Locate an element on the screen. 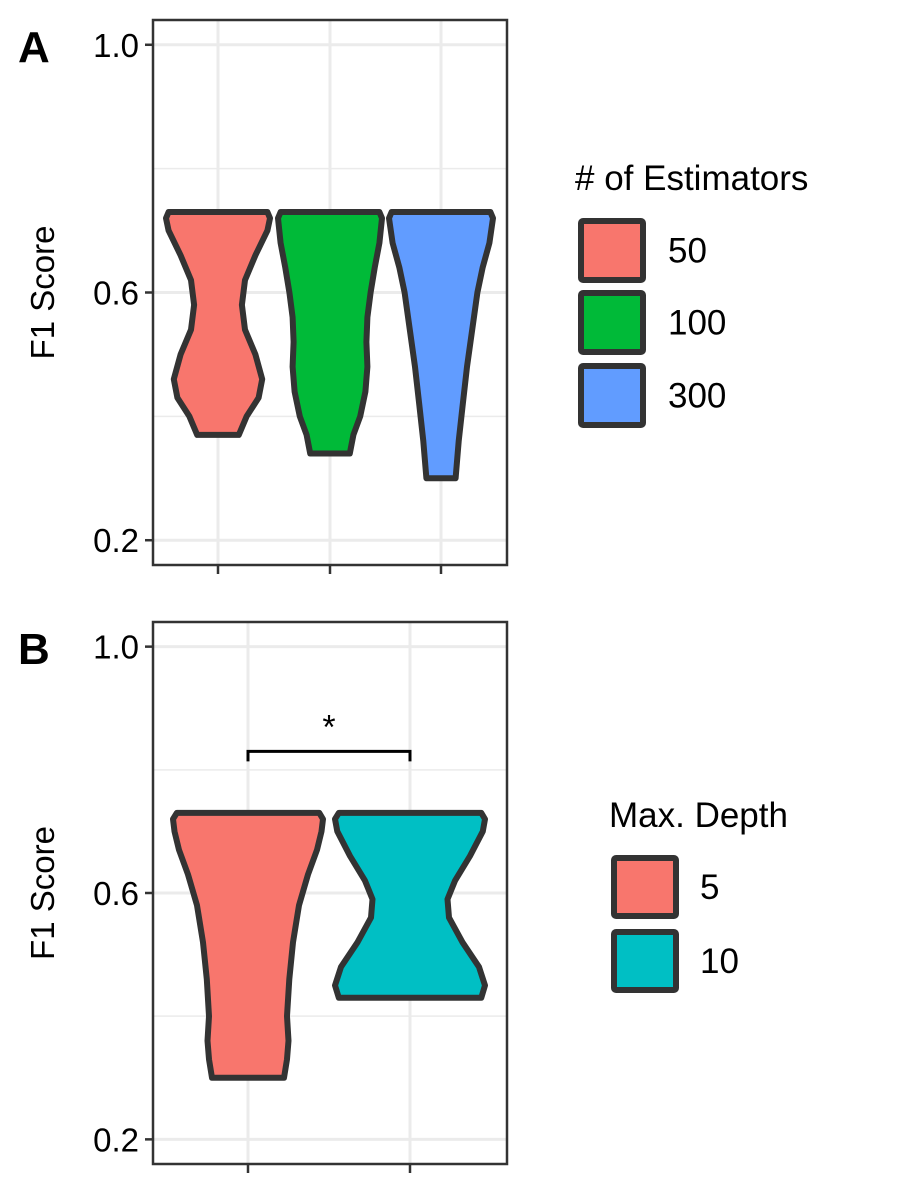  legend-label: 100 is located at coordinates (697, 323).